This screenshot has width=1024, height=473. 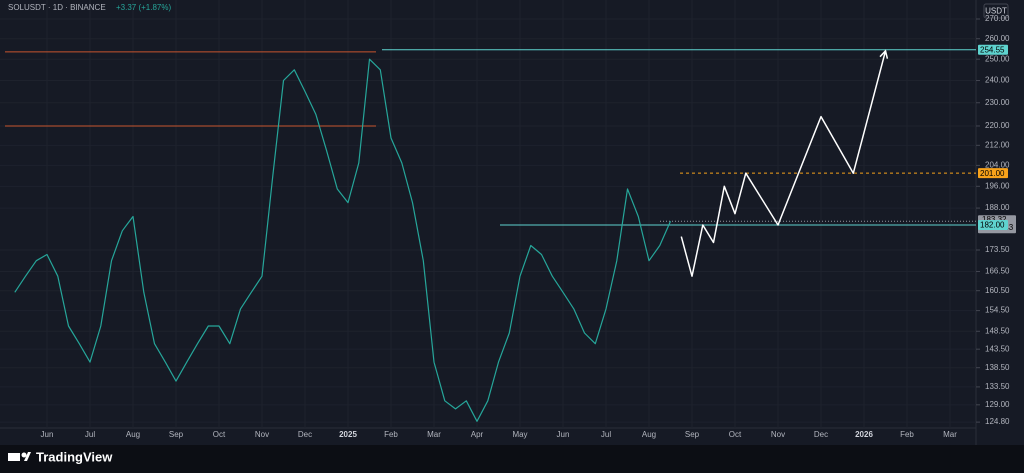 I want to click on y-tick-label: 188.00, so click(x=997, y=207).